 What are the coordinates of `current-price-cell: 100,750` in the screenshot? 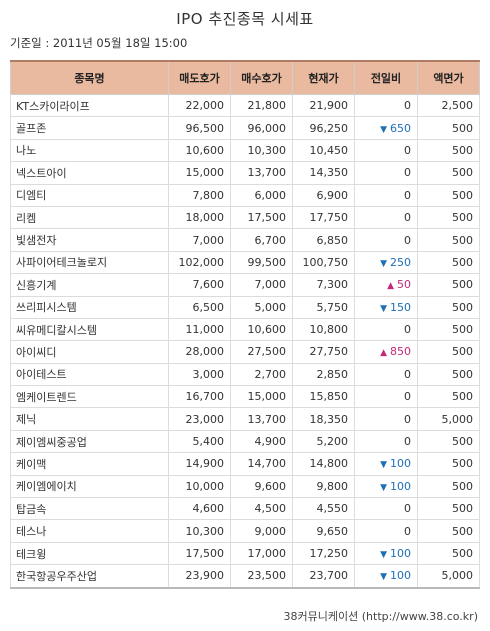 It's located at (323, 262).